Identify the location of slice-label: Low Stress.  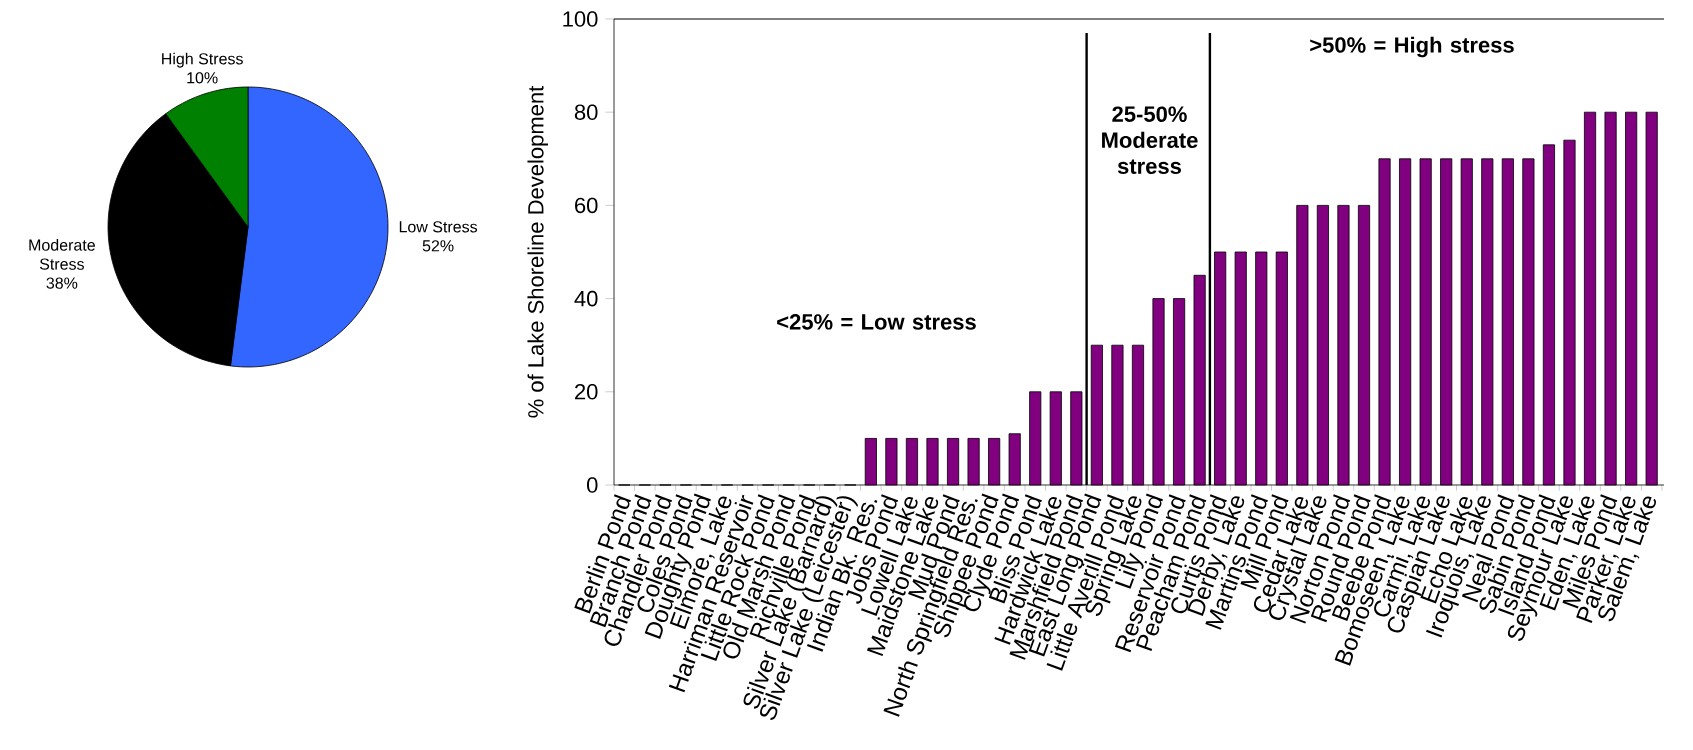
(438, 227).